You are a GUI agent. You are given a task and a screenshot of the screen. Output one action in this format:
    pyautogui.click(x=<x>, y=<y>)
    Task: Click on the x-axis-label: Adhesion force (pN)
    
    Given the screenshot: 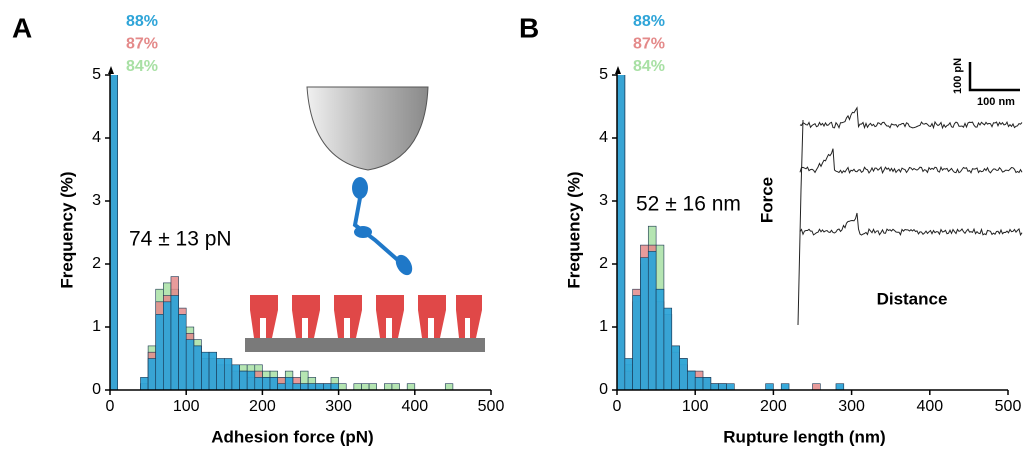 What is the action you would take?
    pyautogui.click(x=292, y=436)
    